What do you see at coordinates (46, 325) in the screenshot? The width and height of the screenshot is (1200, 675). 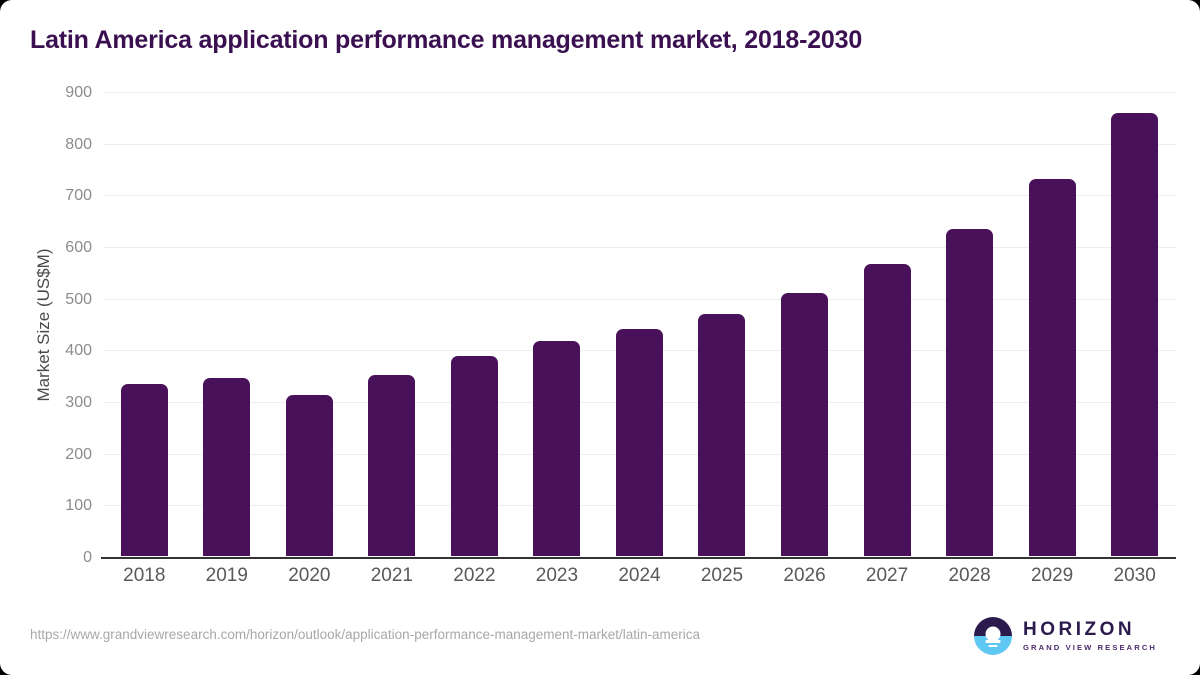 I see `y-axis-tick-labels: 0 100 200 300 400 500 600 700 800 900` at bounding box center [46, 325].